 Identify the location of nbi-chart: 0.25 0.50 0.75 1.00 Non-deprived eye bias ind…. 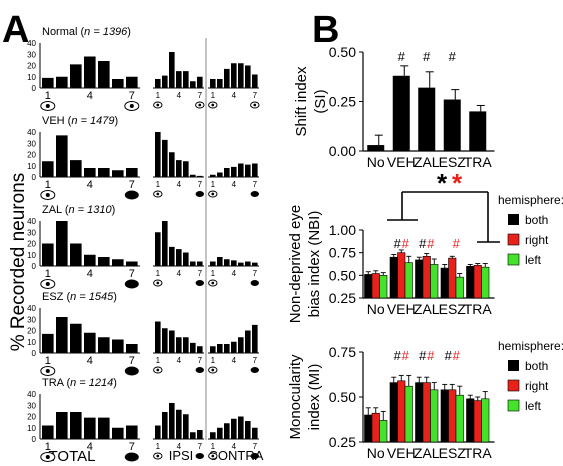
(391, 264).